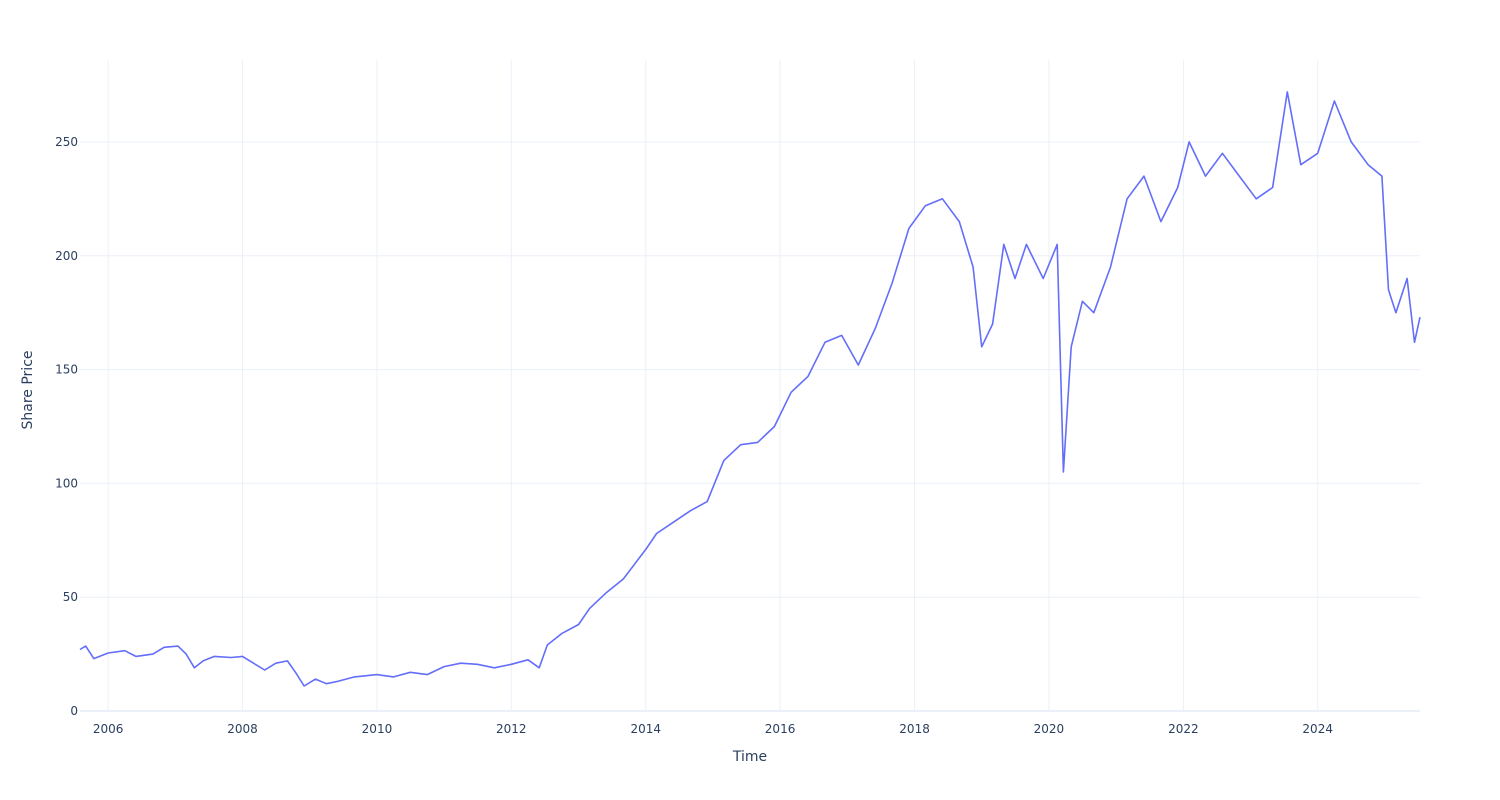 The height and width of the screenshot is (800, 1500). I want to click on y-axis-title: Share Price, so click(28, 389).